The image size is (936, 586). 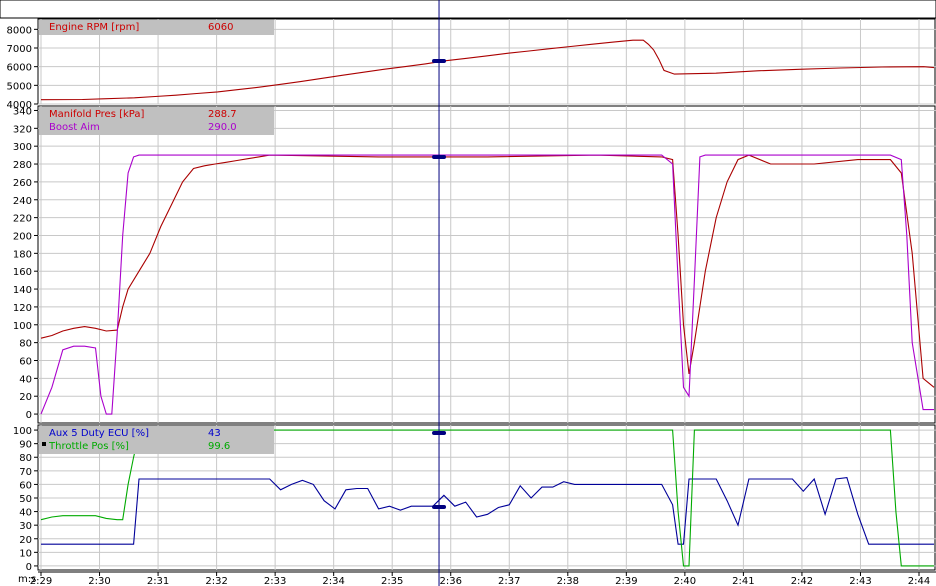 I want to click on y-tick-label: 260, so click(x=22, y=183).